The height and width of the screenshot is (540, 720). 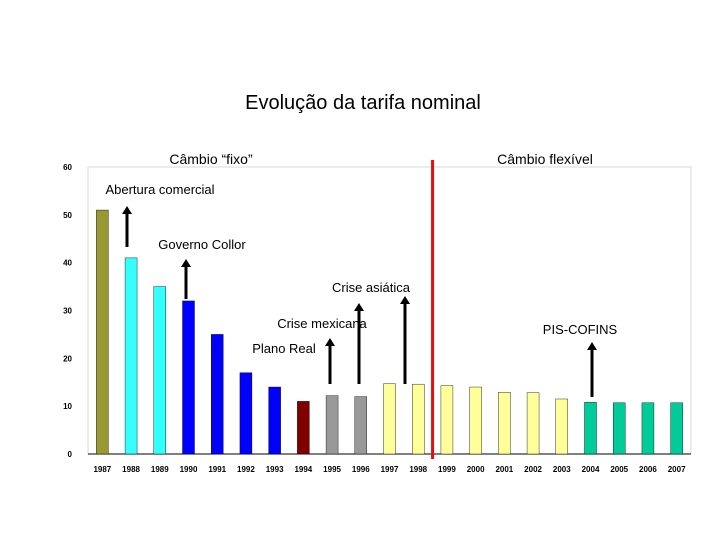 What do you see at coordinates (447, 420) in the screenshot?
I see `bar-1999` at bounding box center [447, 420].